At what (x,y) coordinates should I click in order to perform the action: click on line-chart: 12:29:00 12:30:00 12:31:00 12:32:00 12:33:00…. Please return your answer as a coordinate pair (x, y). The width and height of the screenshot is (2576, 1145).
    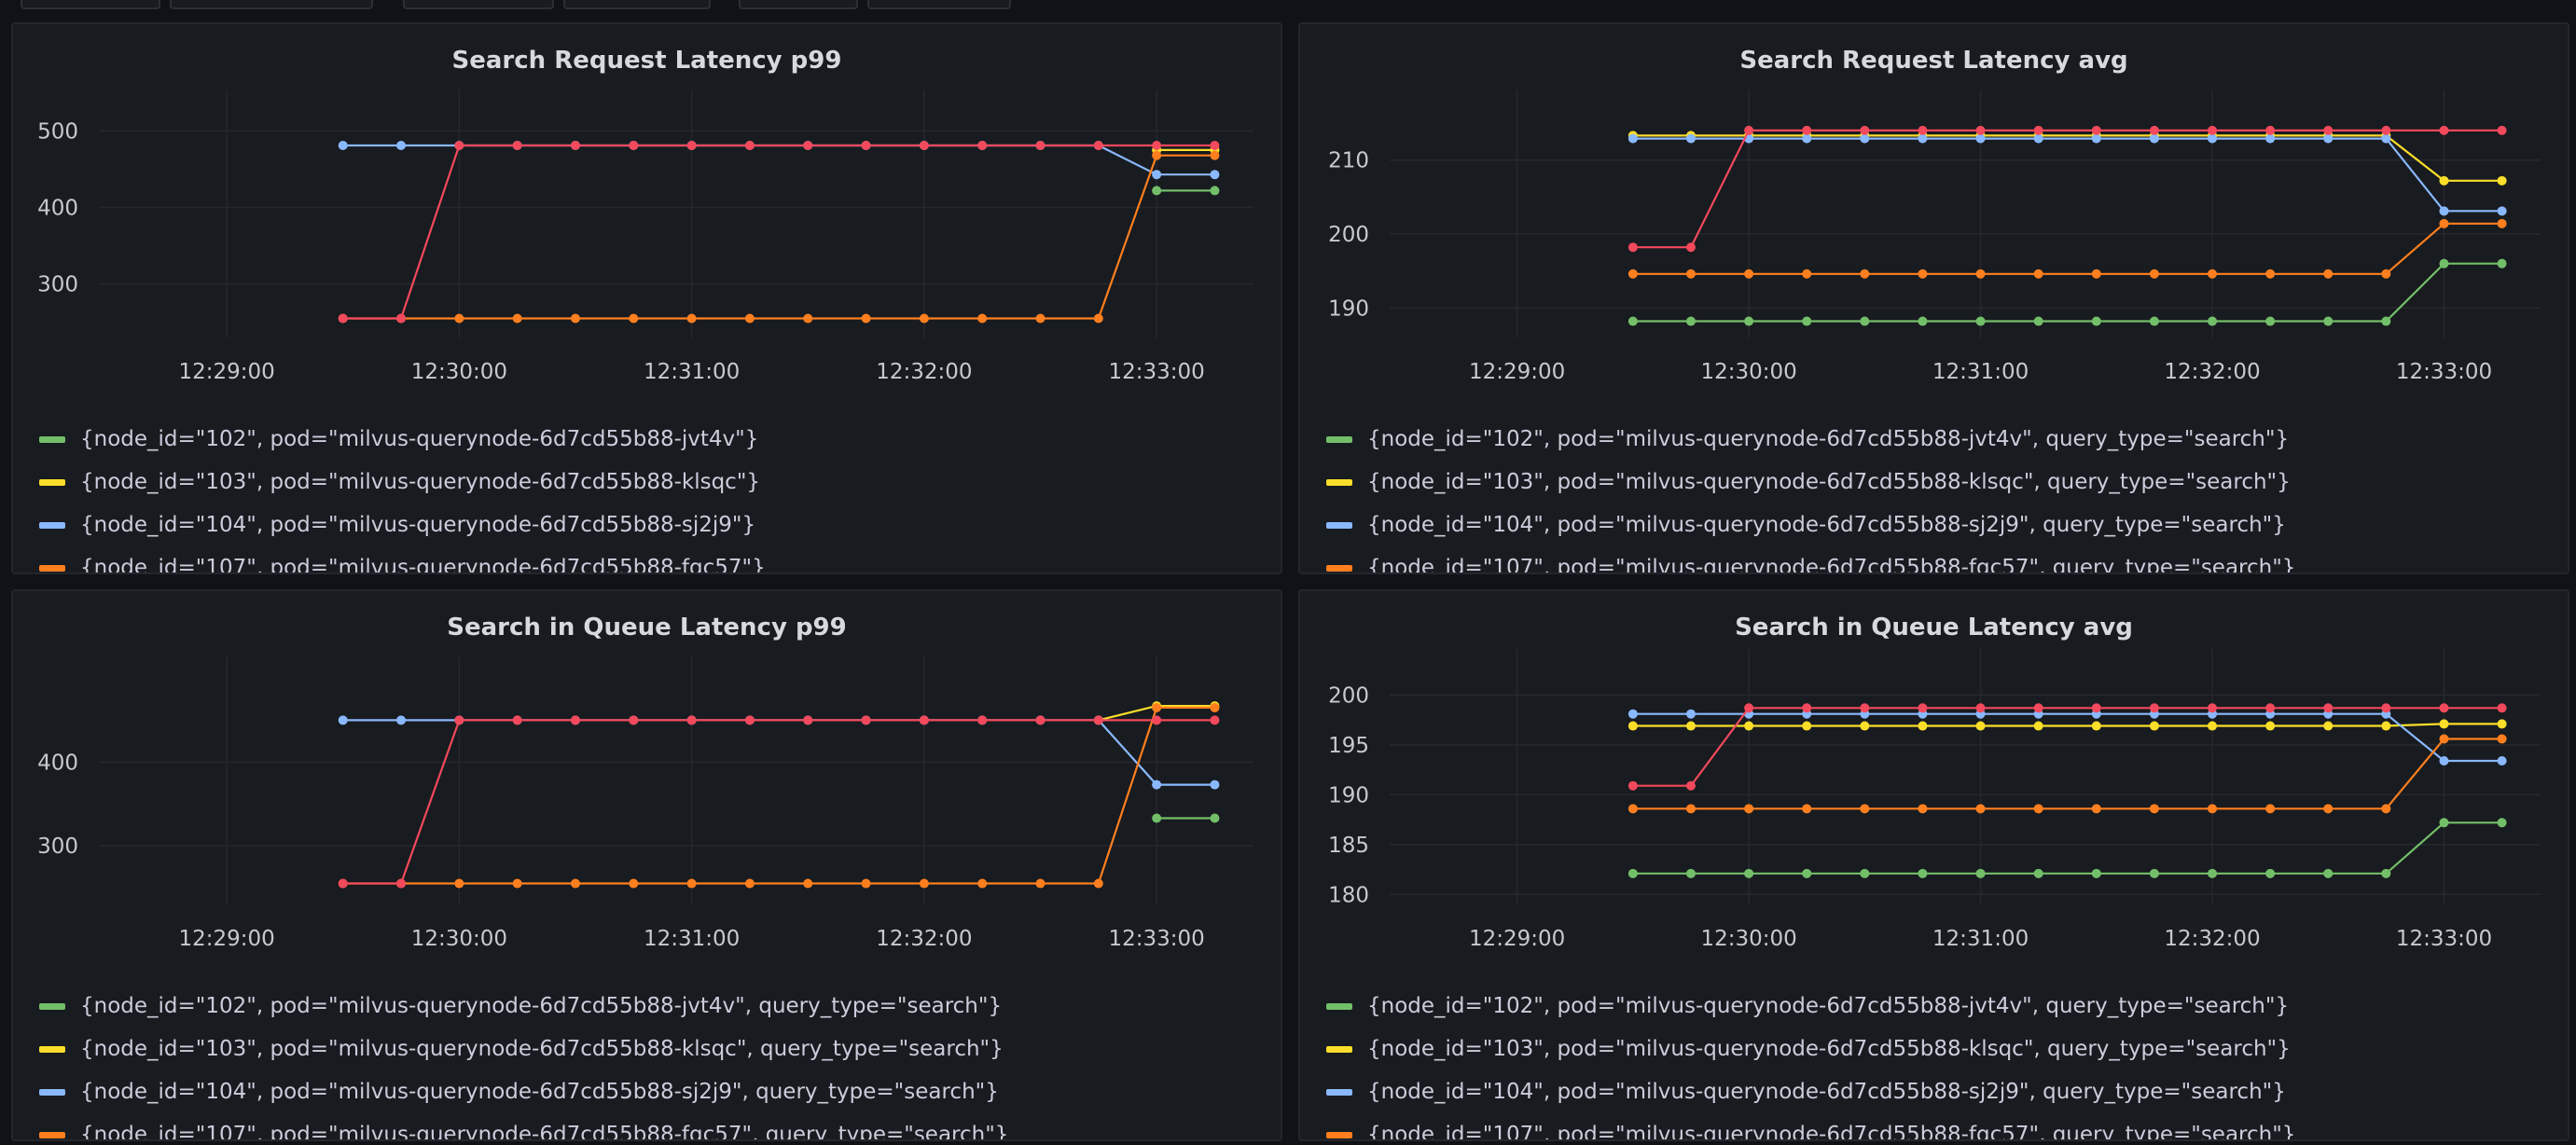
    Looking at the image, I should click on (1934, 800).